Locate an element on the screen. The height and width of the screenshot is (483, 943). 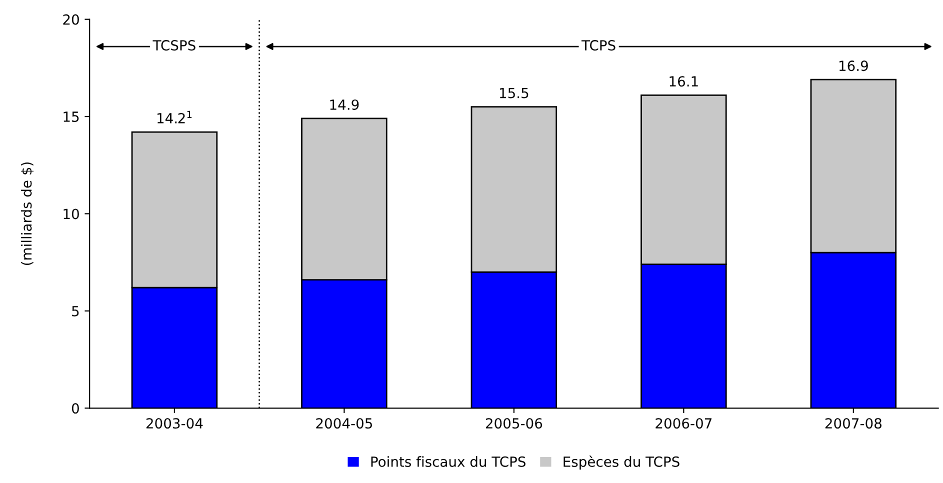
y-tick-label: 10 is located at coordinates (71, 214).